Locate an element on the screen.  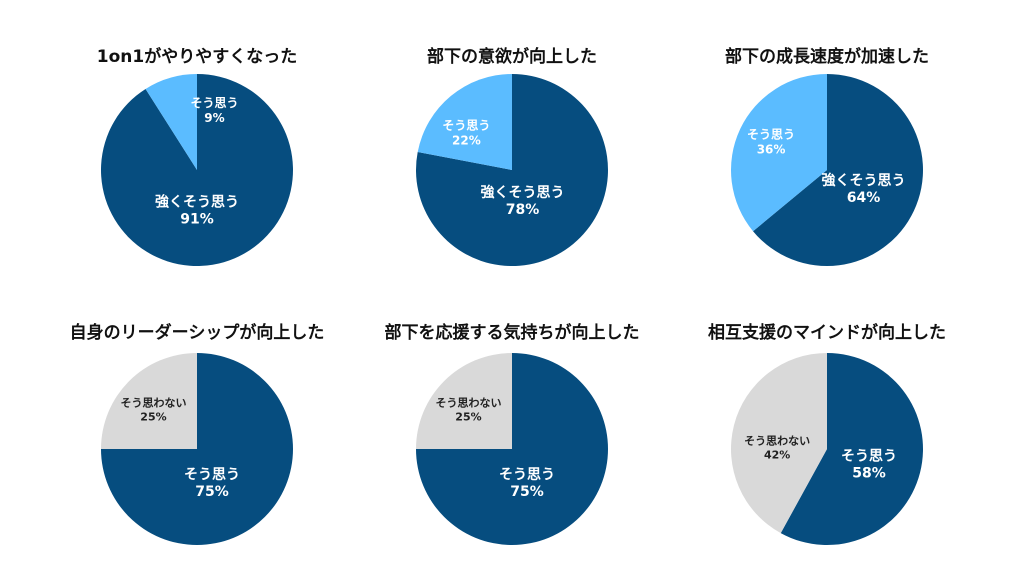
chart-1-slice-1-value: 91% is located at coordinates (197, 219).